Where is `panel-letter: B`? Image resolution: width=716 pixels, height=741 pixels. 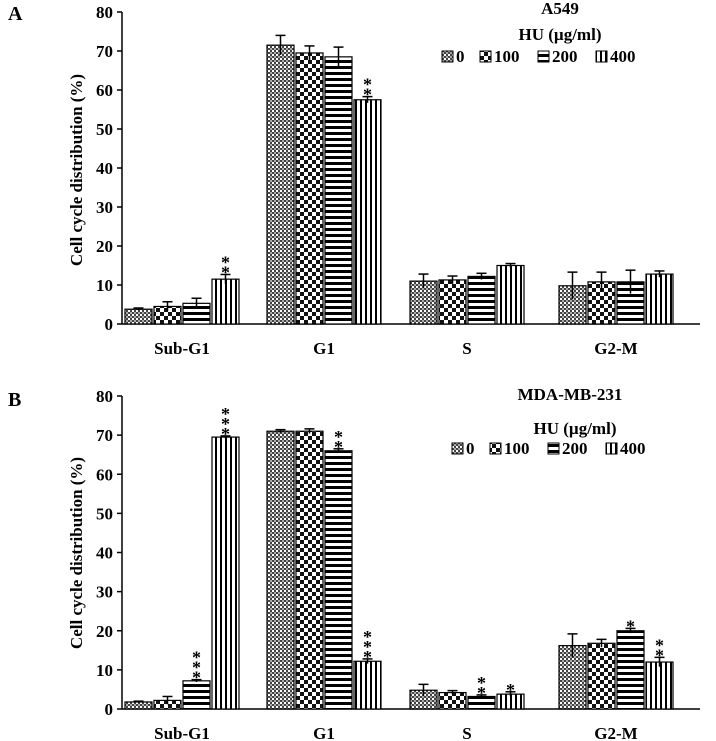
panel-letter: B is located at coordinates (14, 400).